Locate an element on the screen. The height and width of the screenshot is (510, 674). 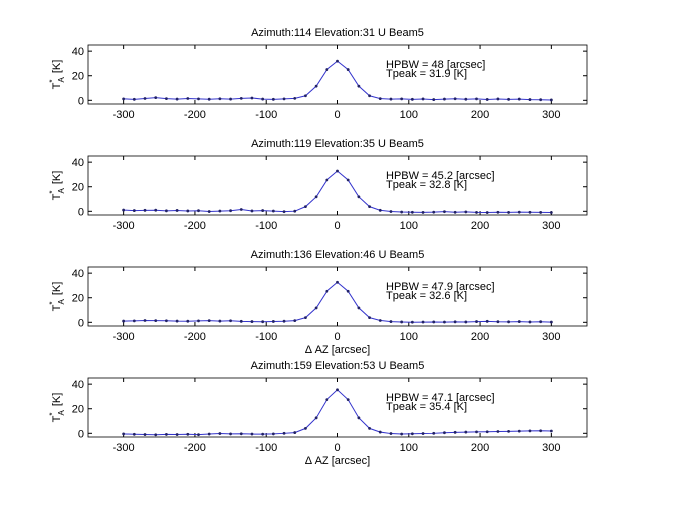
annotation: HPBW = 45.2 [arcsec] is located at coordinates (440, 176).